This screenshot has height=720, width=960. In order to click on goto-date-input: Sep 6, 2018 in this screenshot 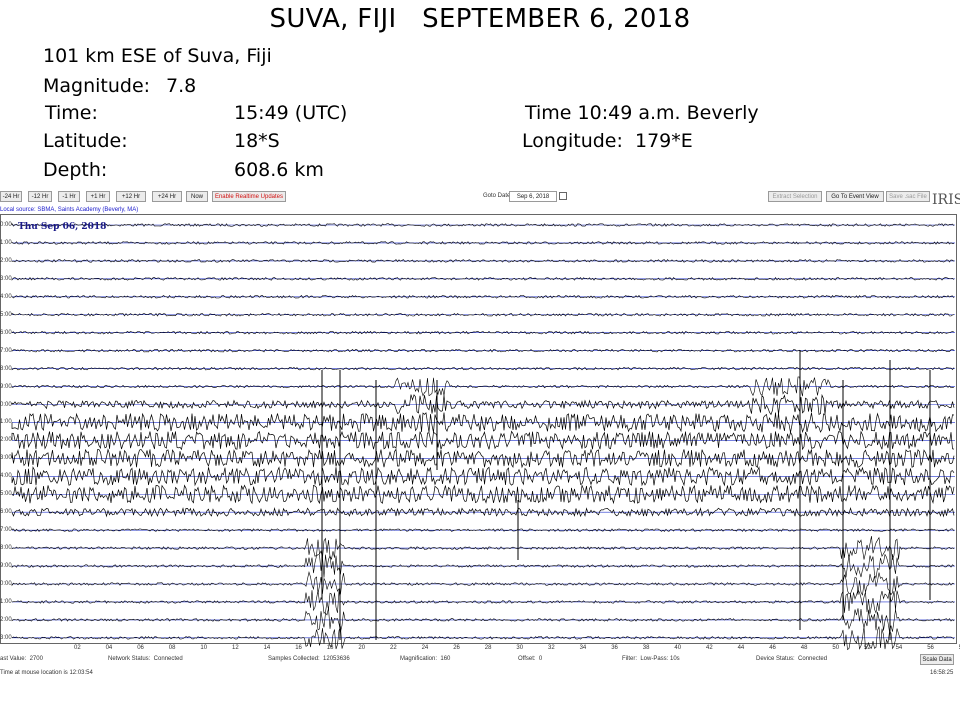, I will do `click(533, 196)`.